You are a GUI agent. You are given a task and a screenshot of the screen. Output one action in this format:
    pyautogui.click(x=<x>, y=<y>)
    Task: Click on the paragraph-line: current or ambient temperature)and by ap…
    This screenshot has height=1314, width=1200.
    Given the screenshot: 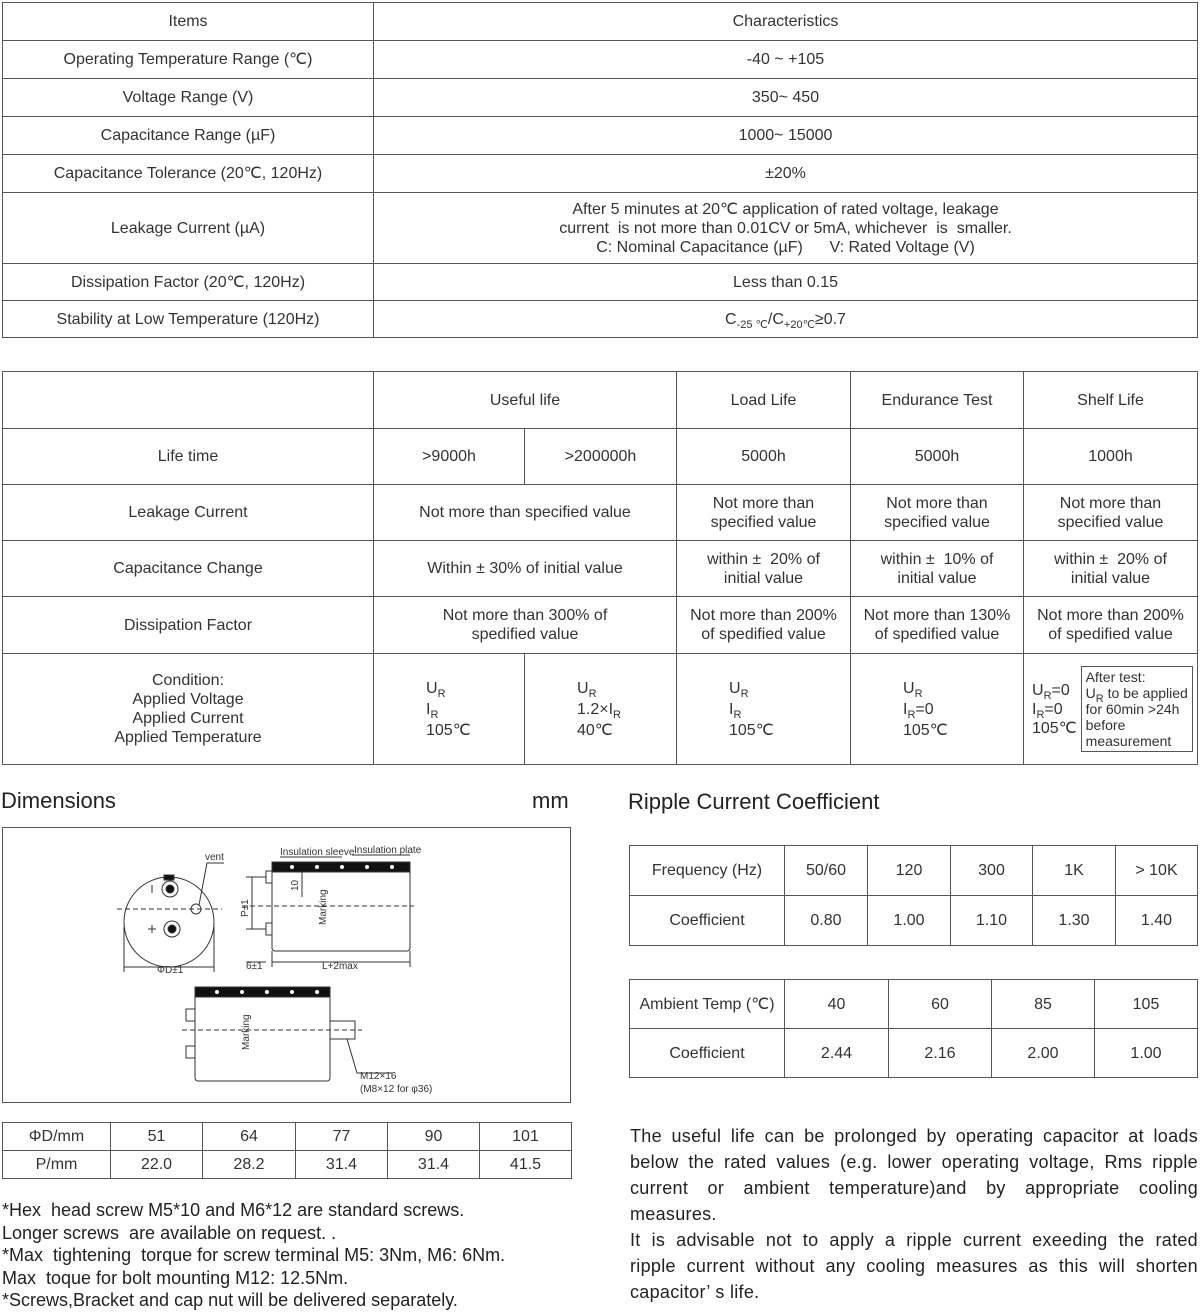 What is the action you would take?
    pyautogui.click(x=914, y=1188)
    